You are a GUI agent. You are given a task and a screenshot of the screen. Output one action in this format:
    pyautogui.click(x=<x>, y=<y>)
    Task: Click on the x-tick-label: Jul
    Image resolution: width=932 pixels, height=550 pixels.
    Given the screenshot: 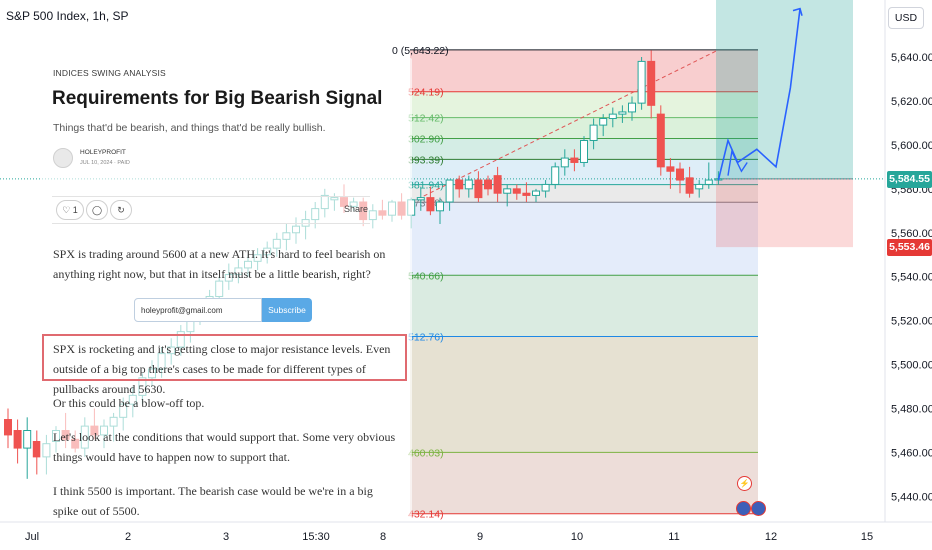 What is the action you would take?
    pyautogui.click(x=32, y=537)
    